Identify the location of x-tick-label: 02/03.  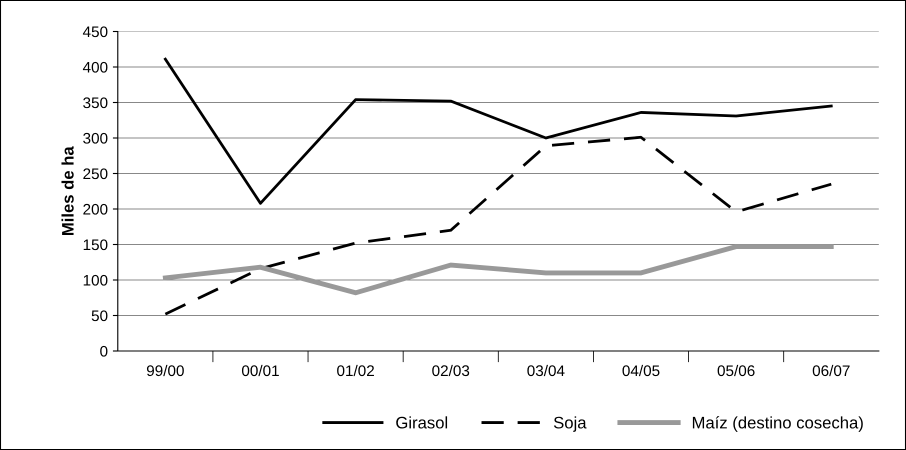
(451, 370).